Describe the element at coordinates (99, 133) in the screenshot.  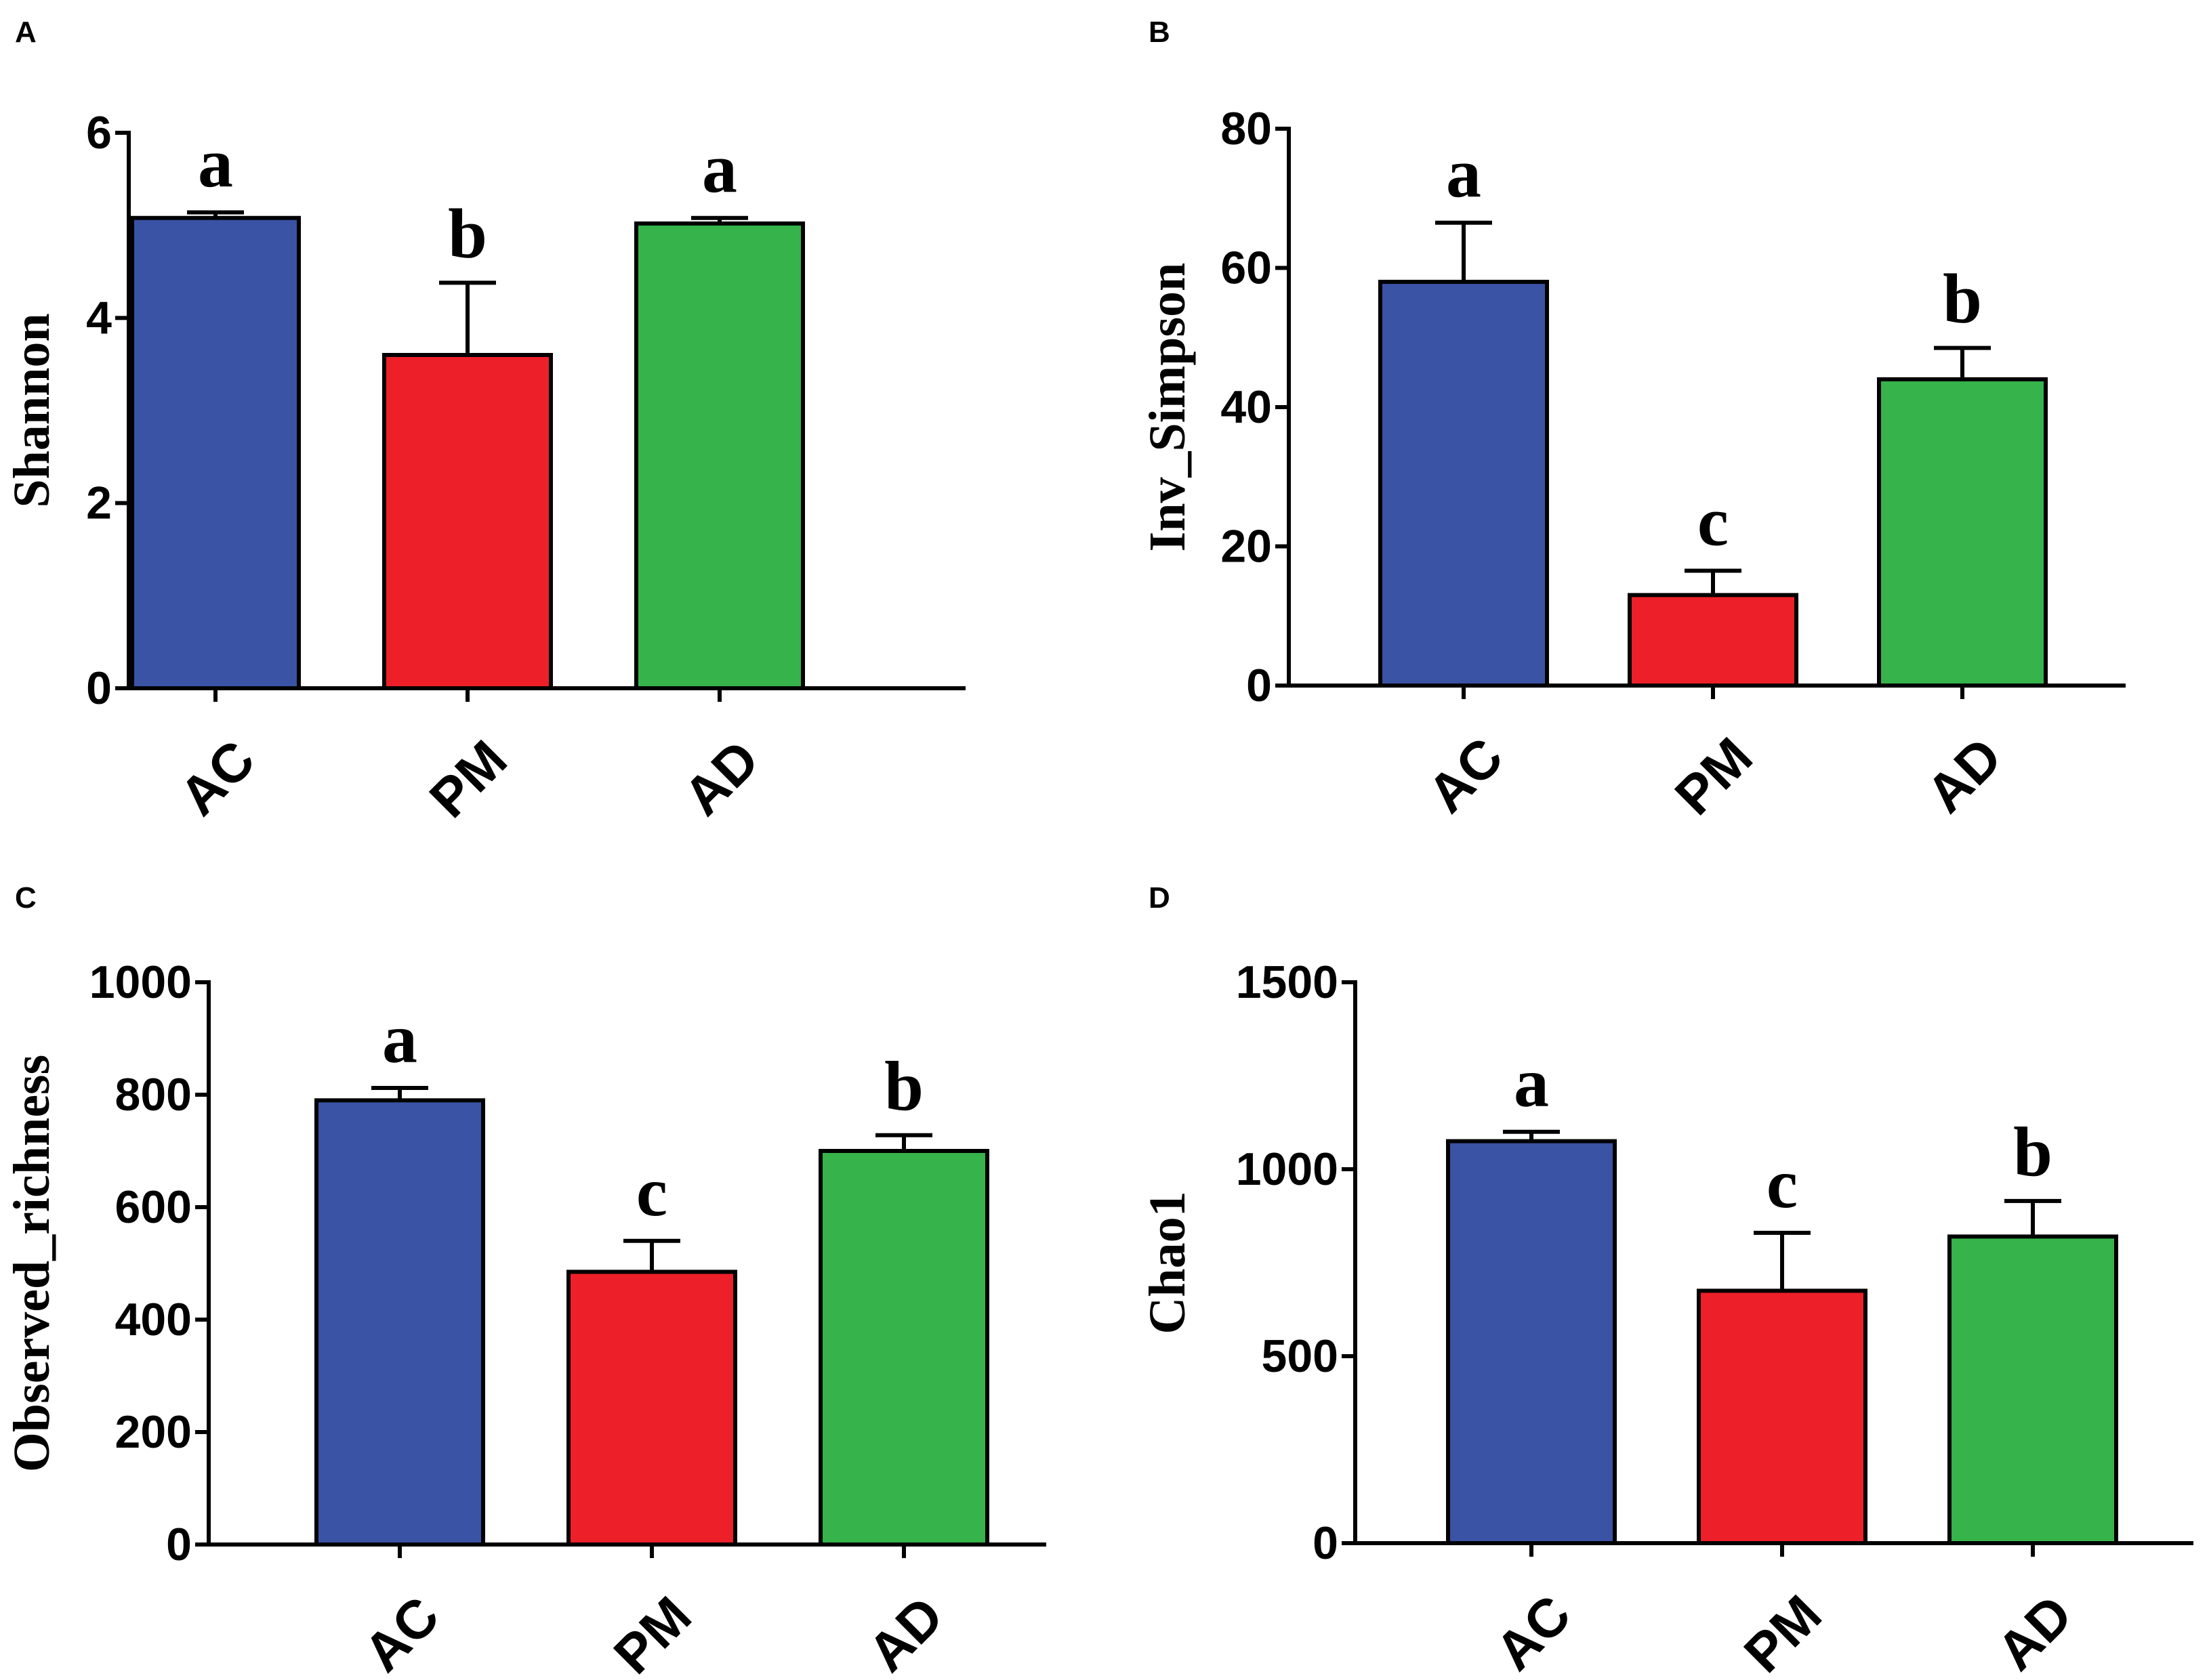
I see `y-tick-label: 6` at that location.